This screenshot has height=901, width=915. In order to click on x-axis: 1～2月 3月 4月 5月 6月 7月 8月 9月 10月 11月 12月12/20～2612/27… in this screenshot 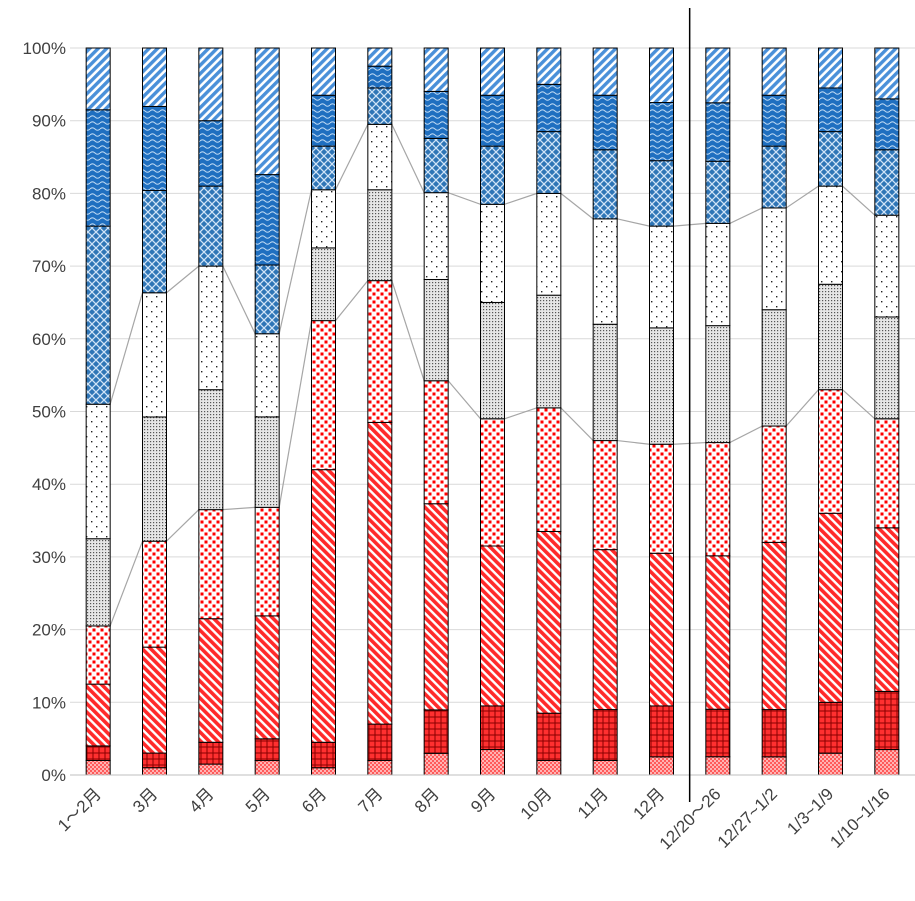, I will do `click(484, 813)`.